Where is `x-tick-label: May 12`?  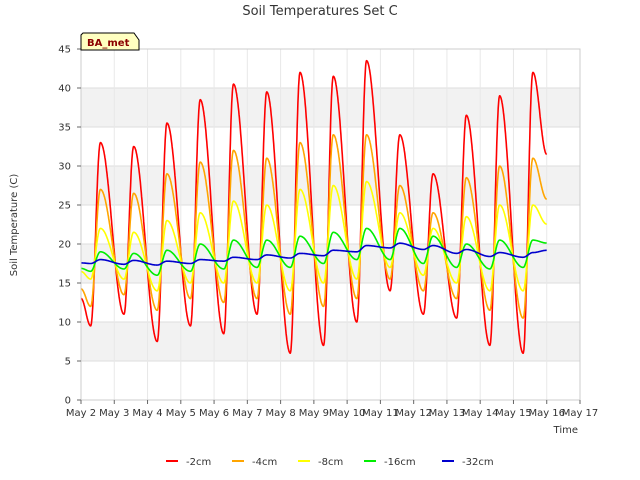
x-tick-label: May 12 is located at coordinates (413, 413).